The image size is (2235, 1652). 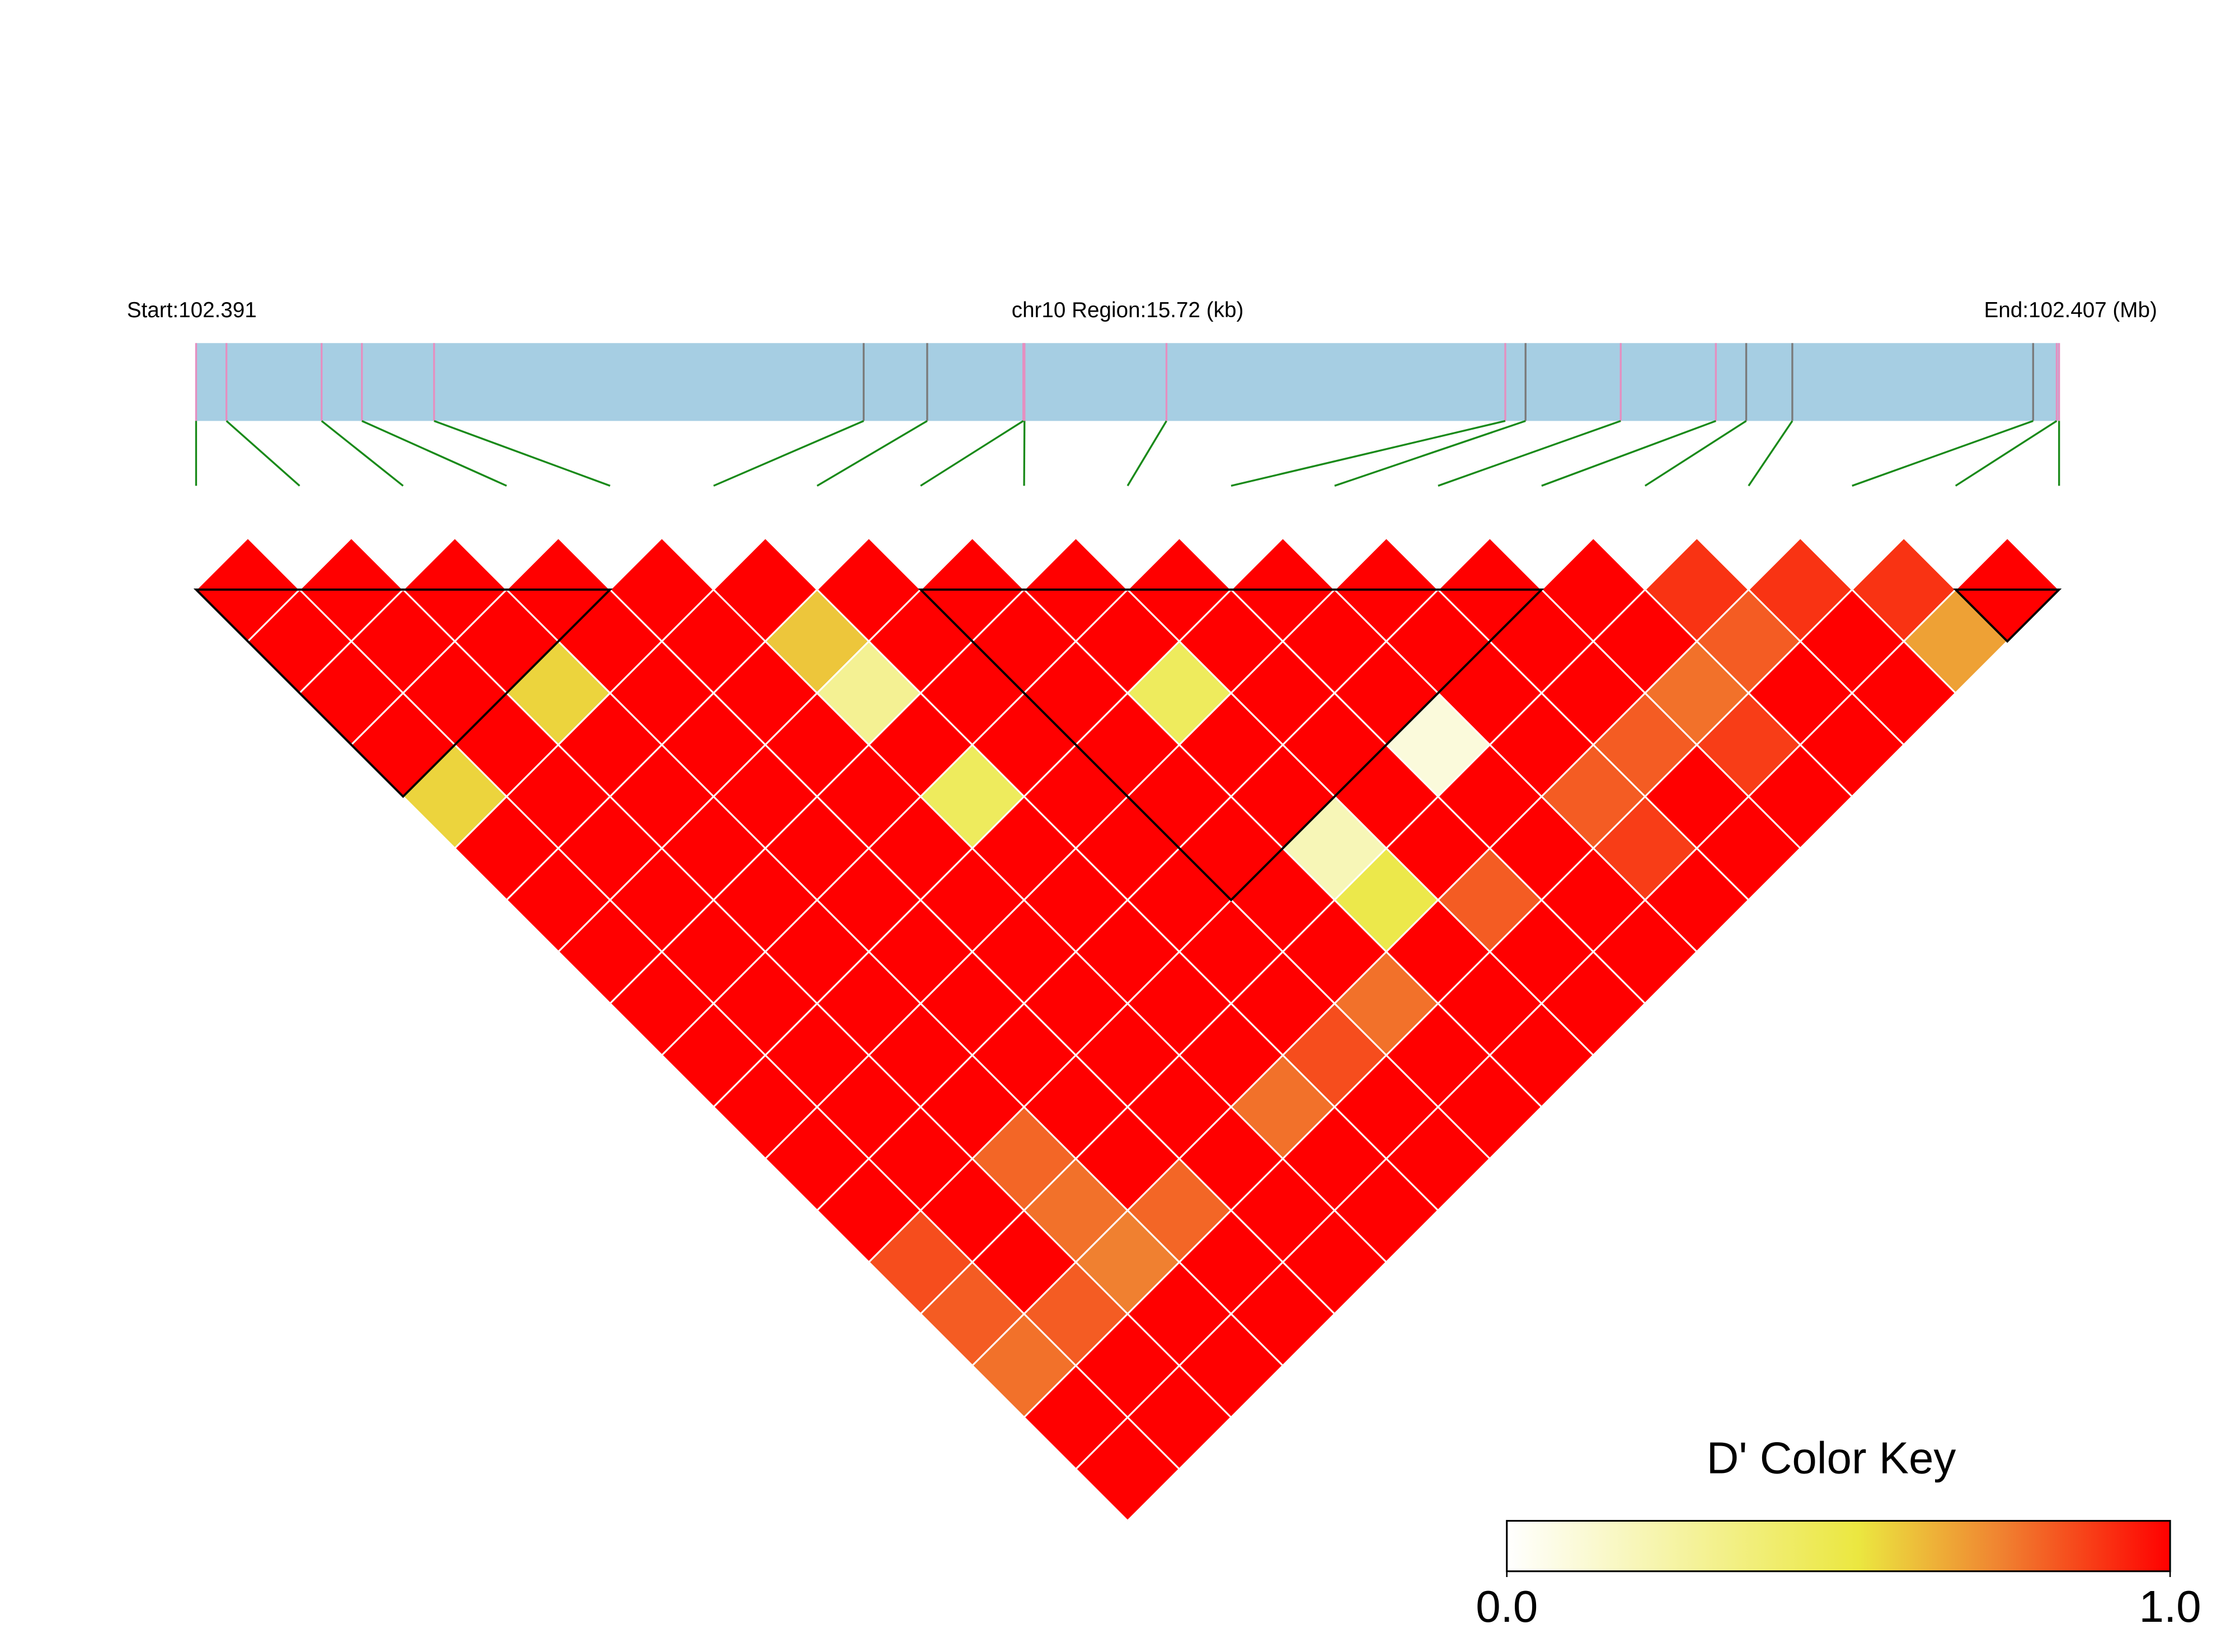 I want to click on region-bar, so click(x=1127, y=382).